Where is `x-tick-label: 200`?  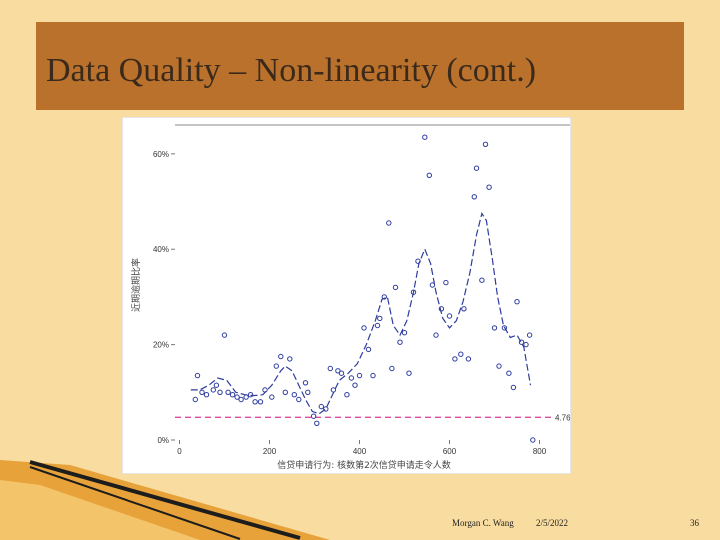
x-tick-label: 200 is located at coordinates (270, 451).